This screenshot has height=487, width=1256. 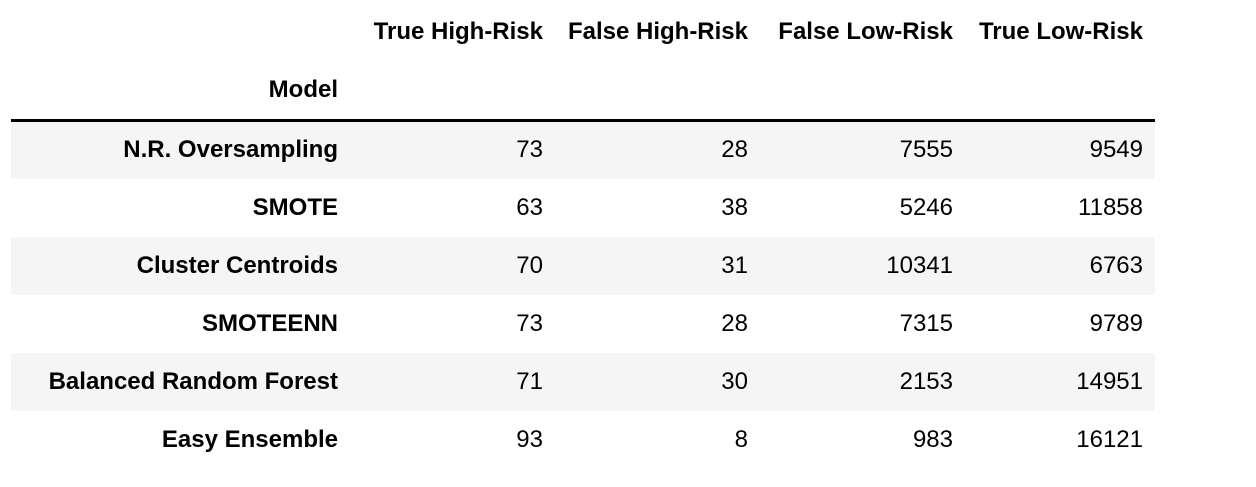 I want to click on table-cell: 7315, so click(x=926, y=323).